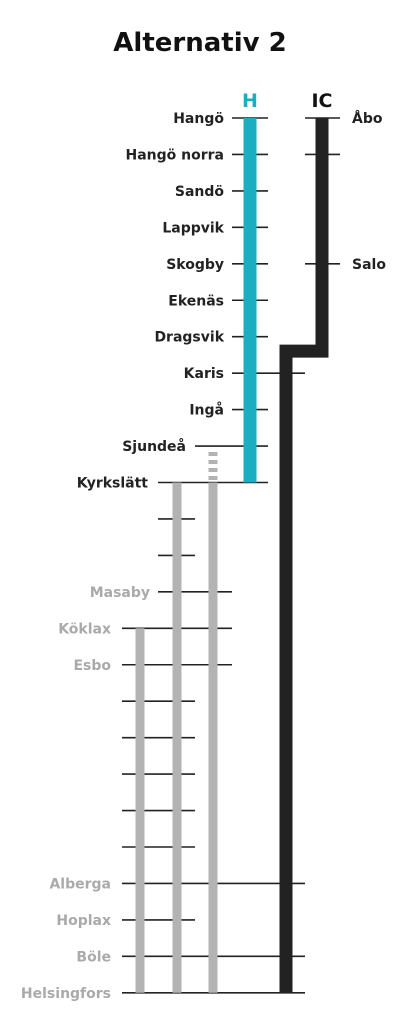  Describe the element at coordinates (92, 666) in the screenshot. I see `station-label: Esbo` at that location.